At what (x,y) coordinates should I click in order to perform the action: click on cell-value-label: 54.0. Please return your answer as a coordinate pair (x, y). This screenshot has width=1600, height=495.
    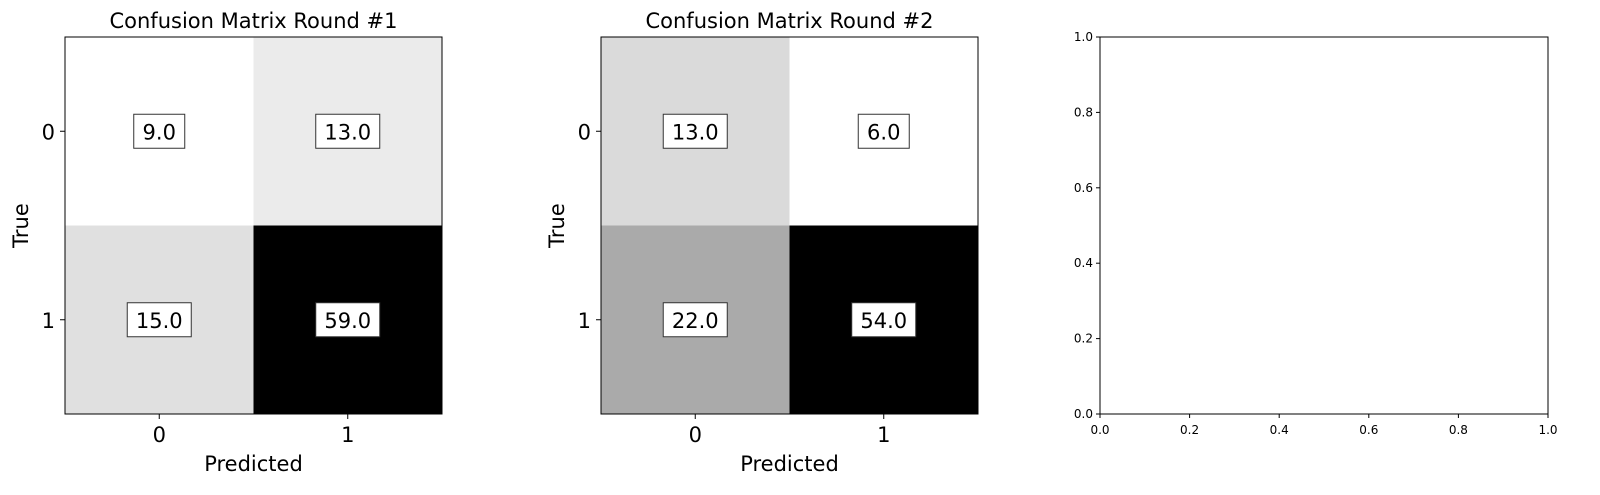
    Looking at the image, I should click on (883, 321).